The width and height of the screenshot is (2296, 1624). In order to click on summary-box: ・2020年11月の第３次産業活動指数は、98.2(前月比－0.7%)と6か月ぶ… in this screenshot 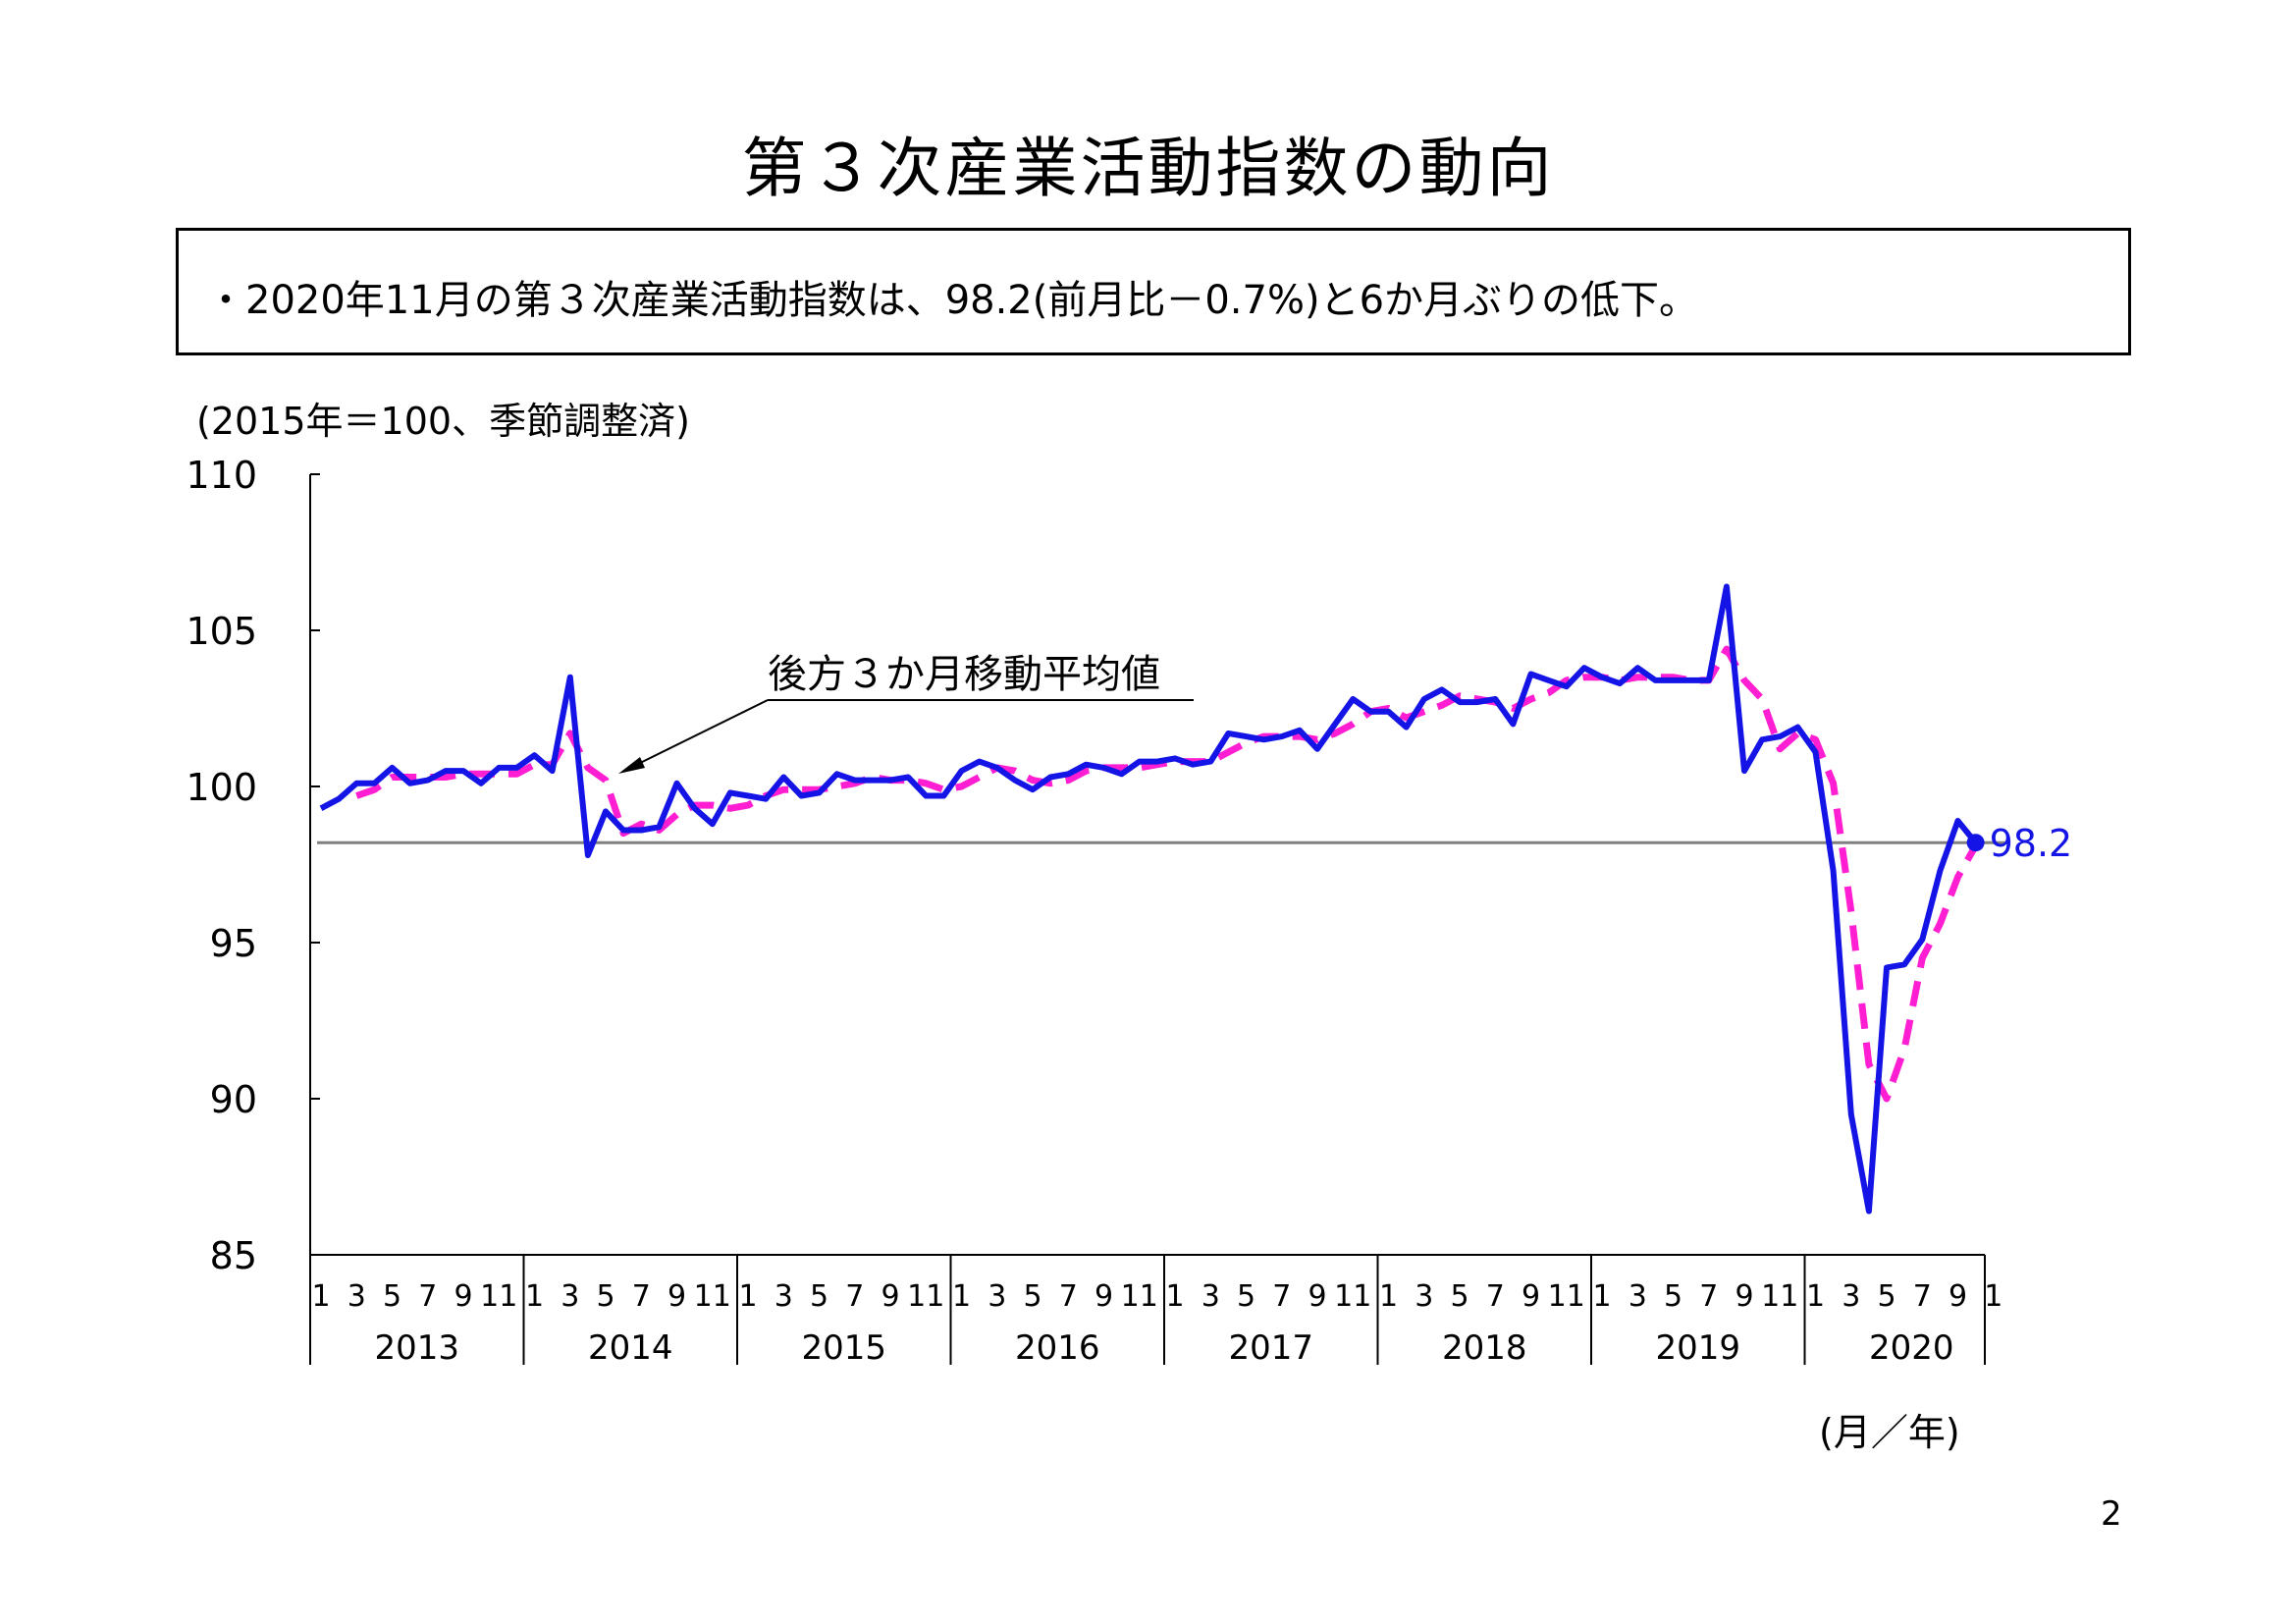, I will do `click(1153, 291)`.